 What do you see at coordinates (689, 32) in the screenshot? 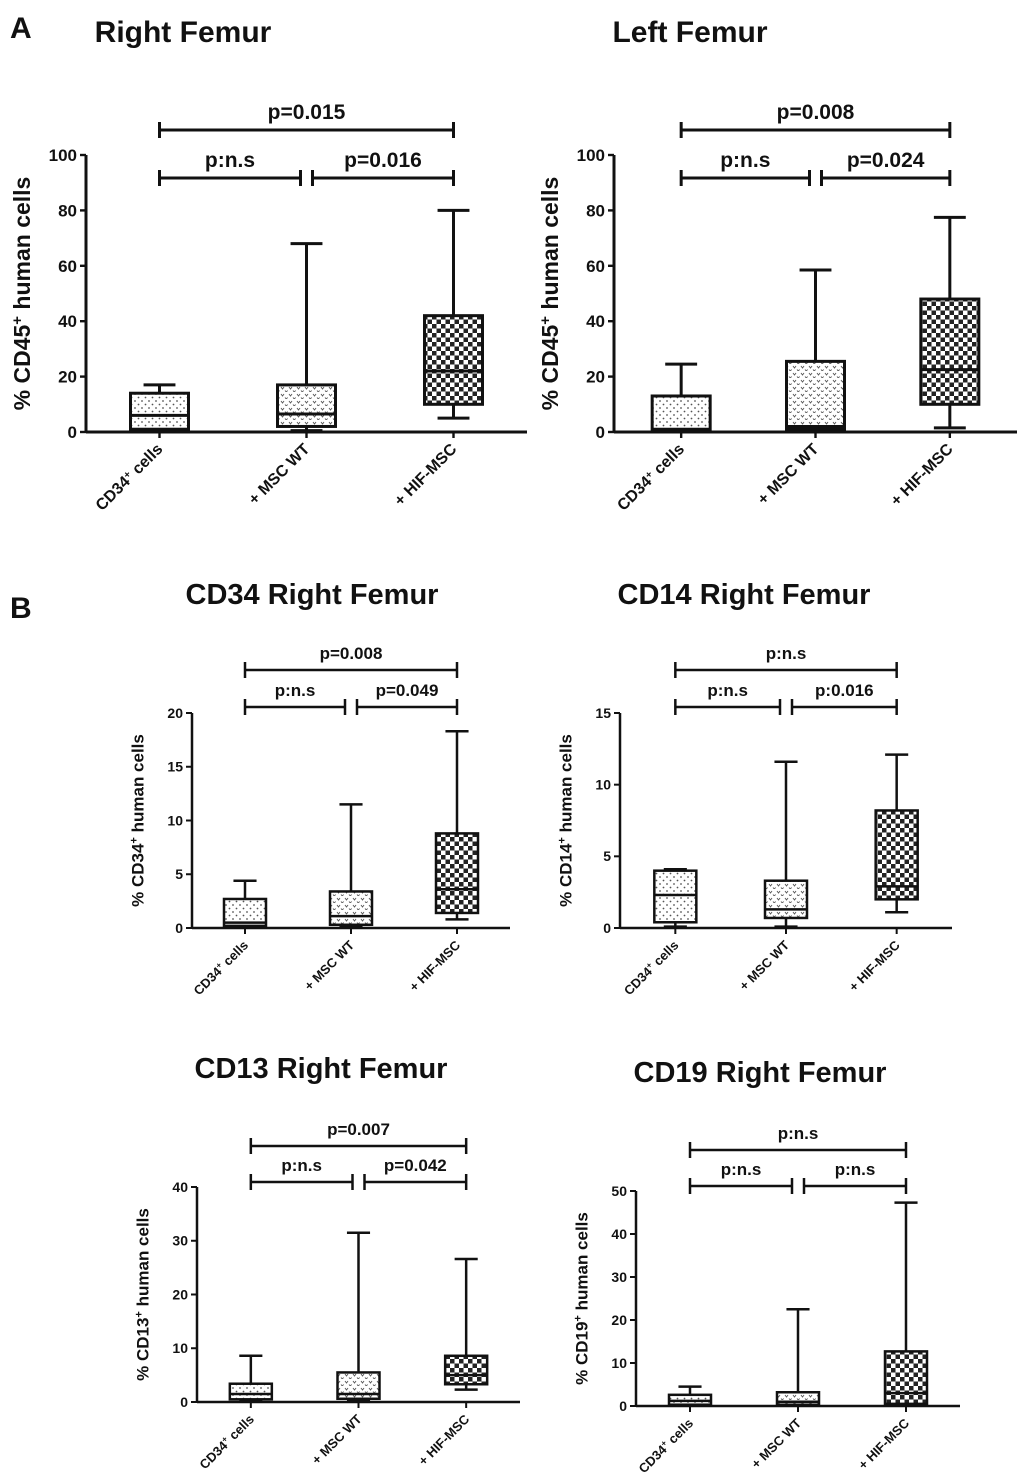
I see `chart-title: Left Femur` at bounding box center [689, 32].